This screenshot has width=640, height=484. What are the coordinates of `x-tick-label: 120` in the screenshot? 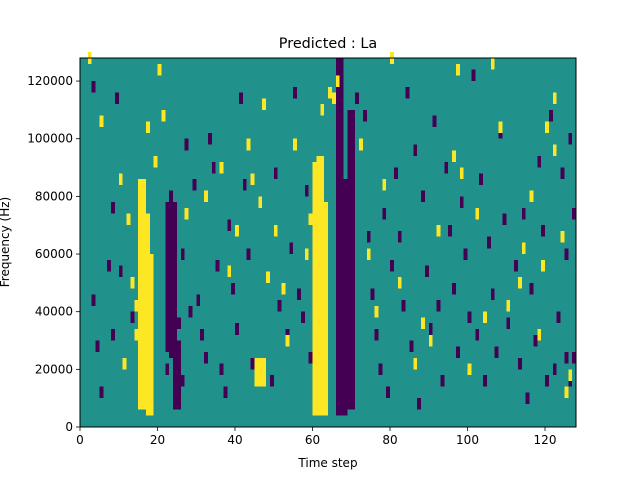 It's located at (545, 440).